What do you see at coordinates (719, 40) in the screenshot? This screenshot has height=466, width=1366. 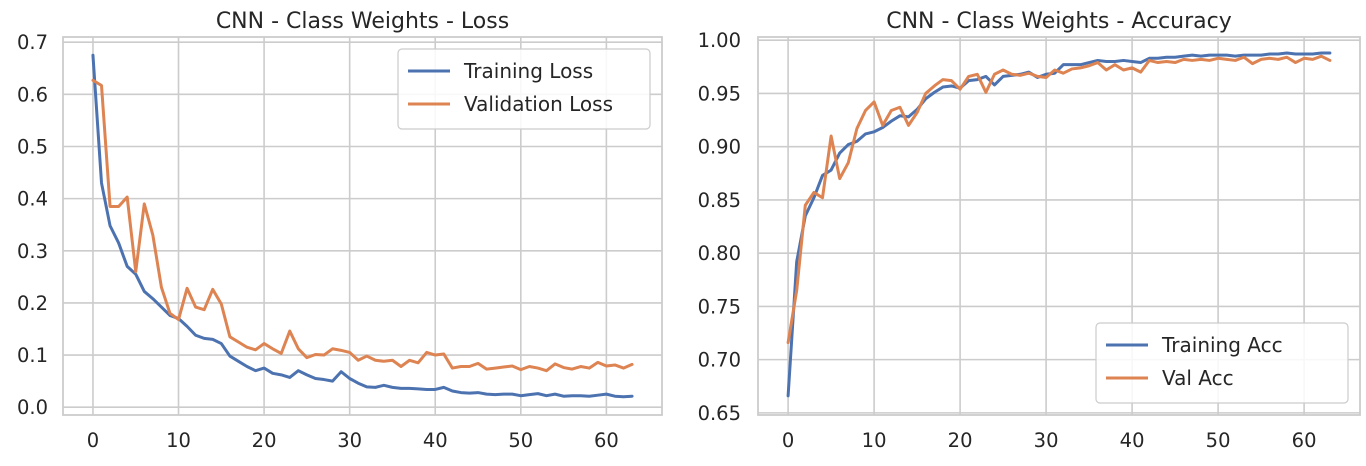 I see `accuracy-y-tick-label: 1.00` at bounding box center [719, 40].